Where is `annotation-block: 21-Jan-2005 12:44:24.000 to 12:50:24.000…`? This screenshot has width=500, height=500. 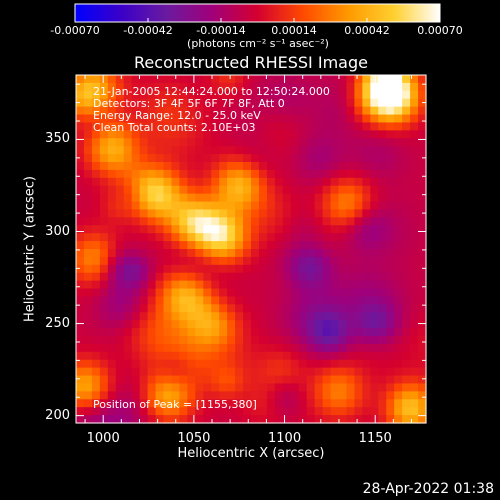 annotation-block: 21-Jan-2005 12:44:24.000 to 12:50:24.000… is located at coordinates (211, 110).